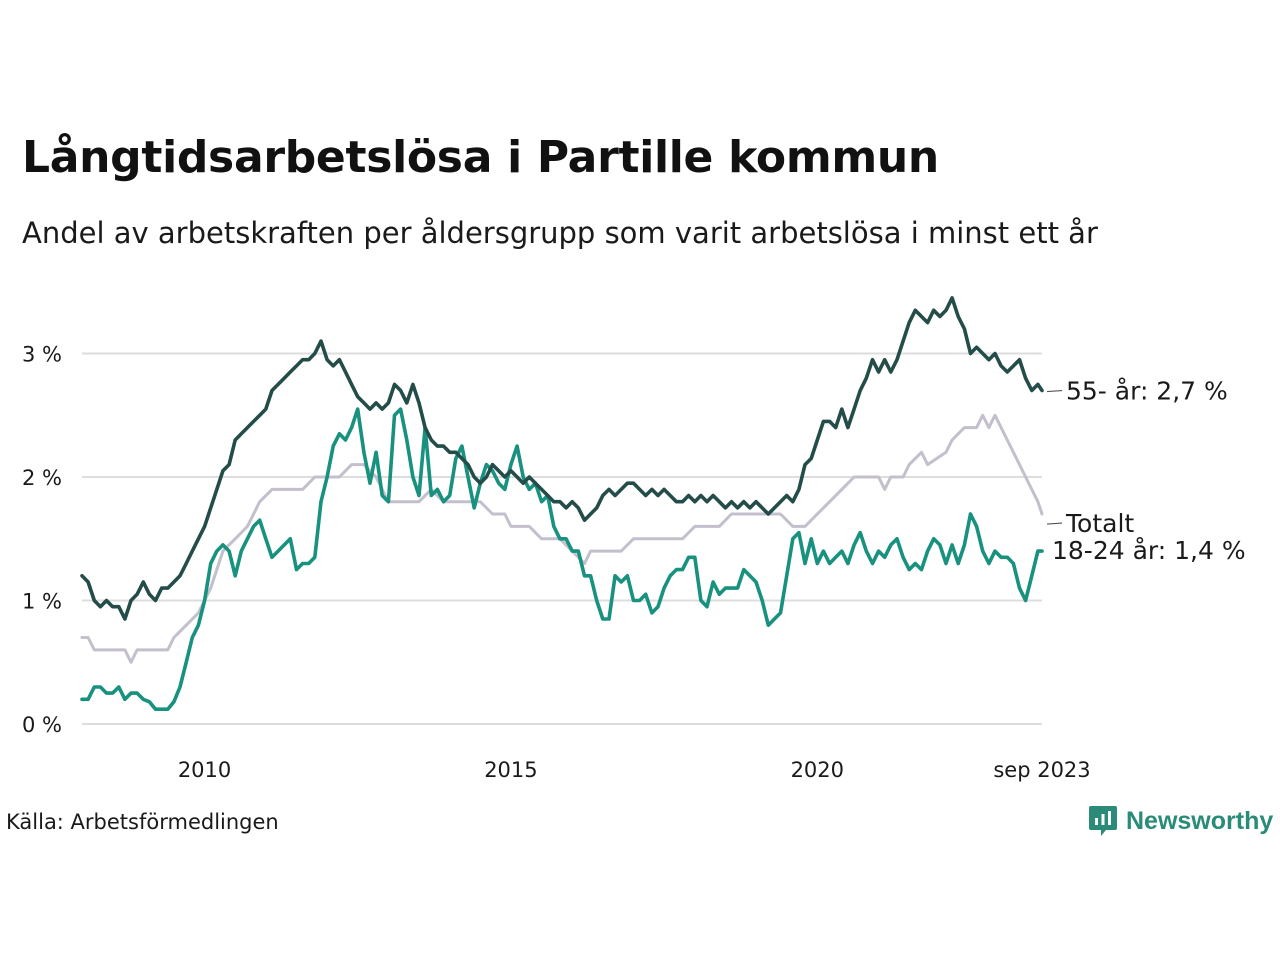 Image resolution: width=1280 pixels, height=960 pixels. What do you see at coordinates (510, 770) in the screenshot?
I see `x-tick-label: 2015` at bounding box center [510, 770].